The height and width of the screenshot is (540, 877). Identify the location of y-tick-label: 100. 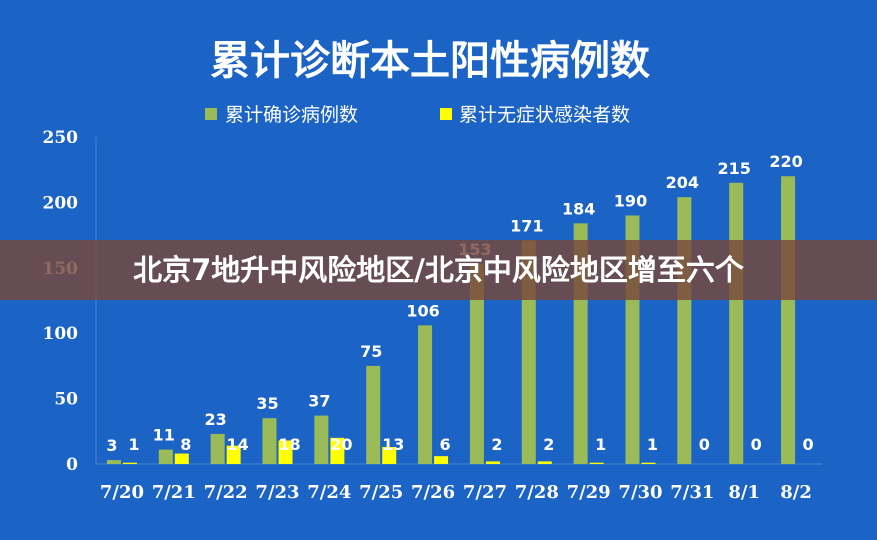
(61, 334).